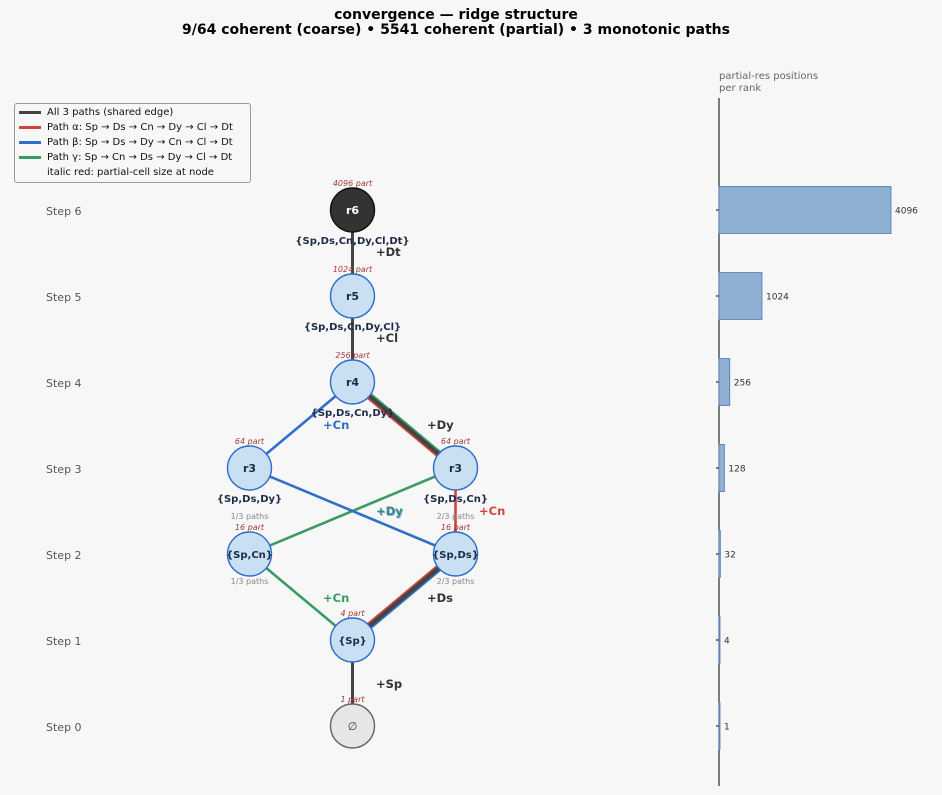 Image resolution: width=942 pixels, height=795 pixels. I want to click on bar-value-label: 4096, so click(906, 212).